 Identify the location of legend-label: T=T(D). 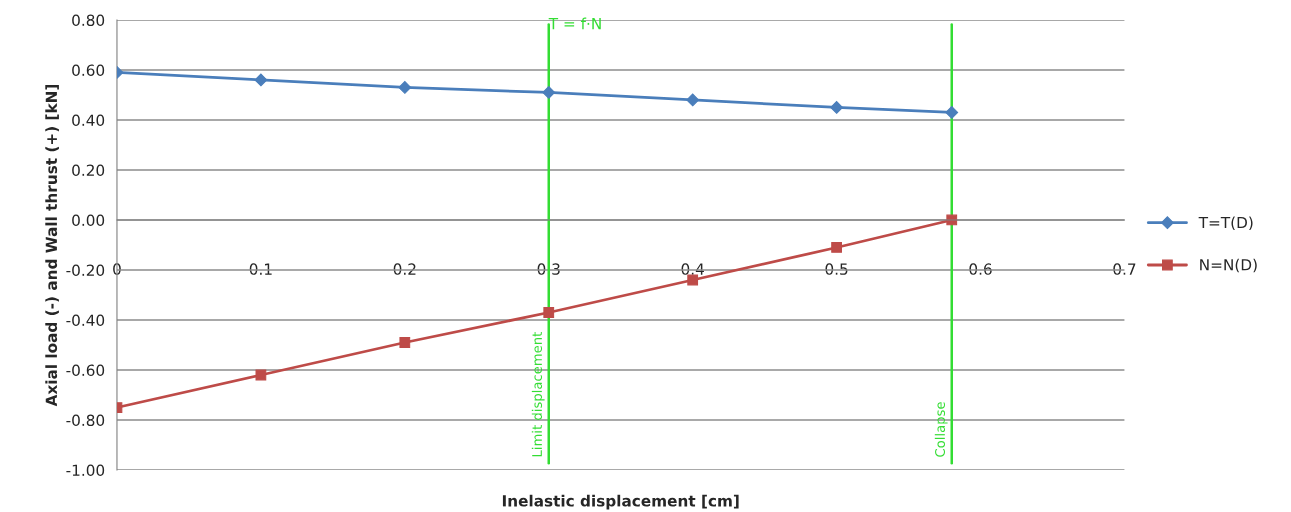
(1225, 223).